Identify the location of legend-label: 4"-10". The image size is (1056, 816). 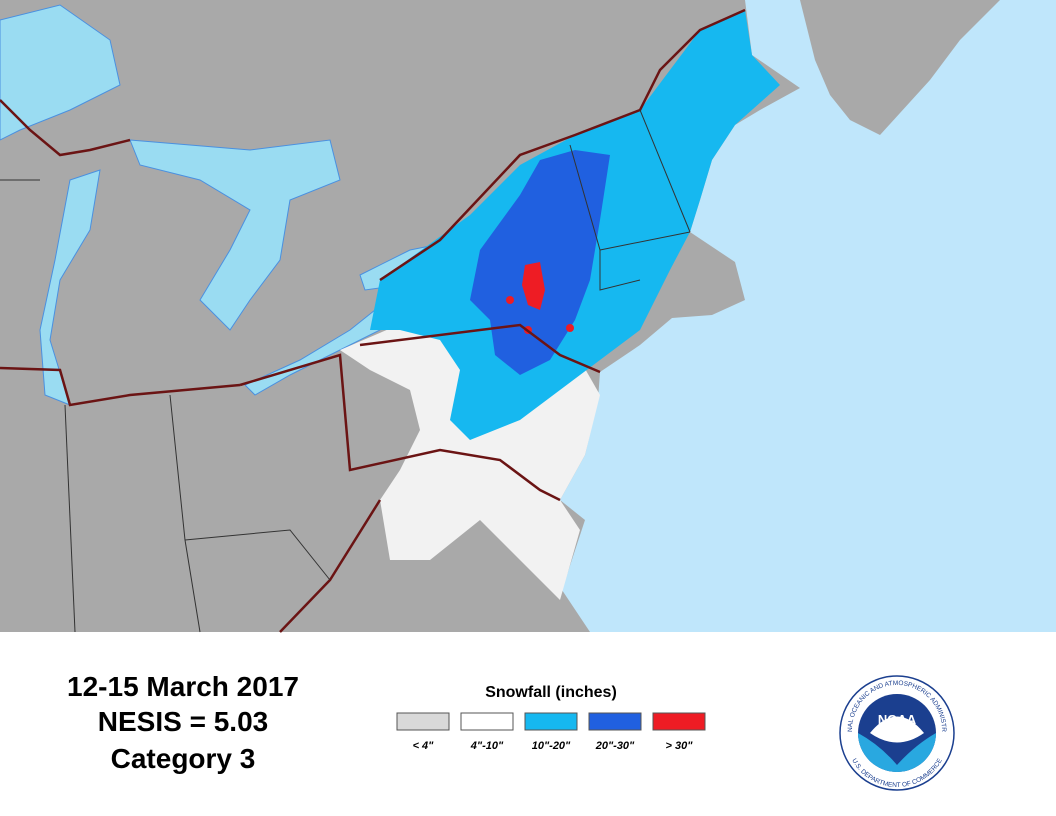
(487, 746).